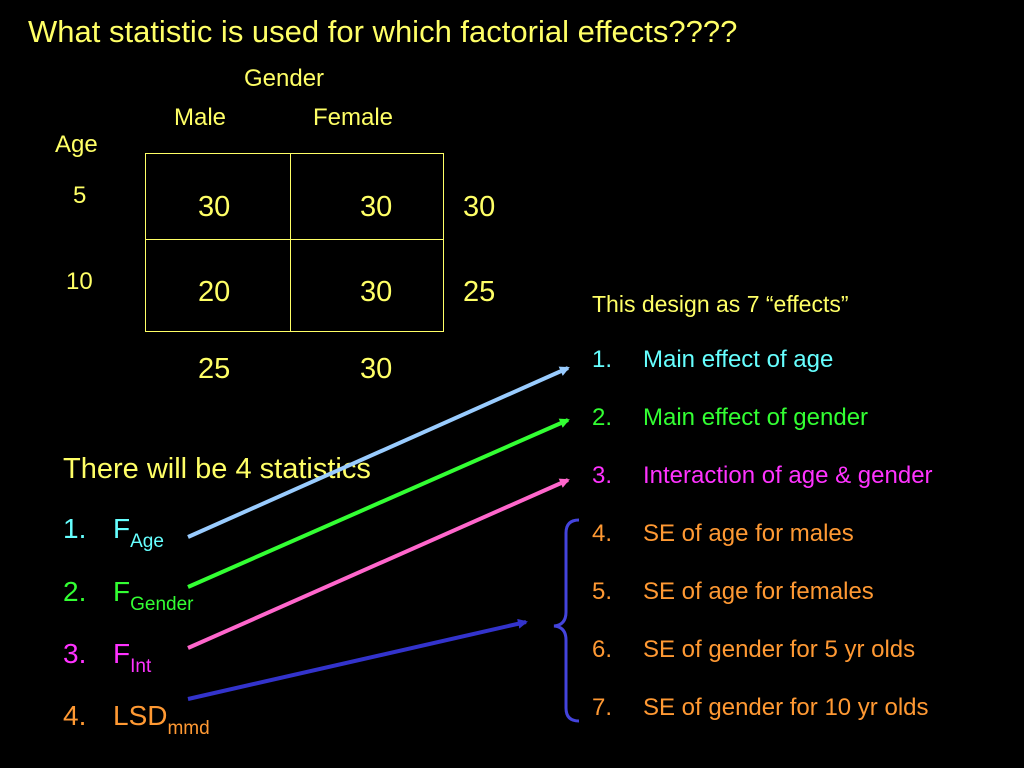  Describe the element at coordinates (602, 649) in the screenshot. I see `list-item-number: 6.` at that location.